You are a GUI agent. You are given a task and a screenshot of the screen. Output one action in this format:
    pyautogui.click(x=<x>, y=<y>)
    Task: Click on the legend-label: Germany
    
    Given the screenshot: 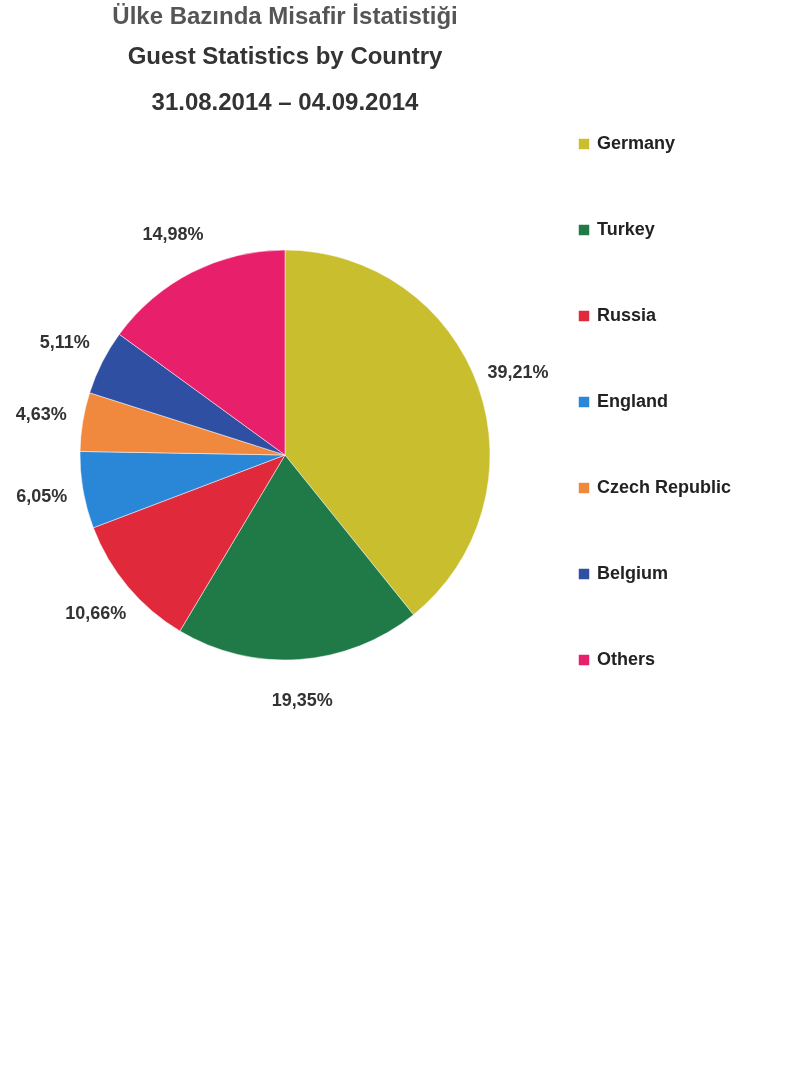 What is the action you would take?
    pyautogui.click(x=636, y=143)
    